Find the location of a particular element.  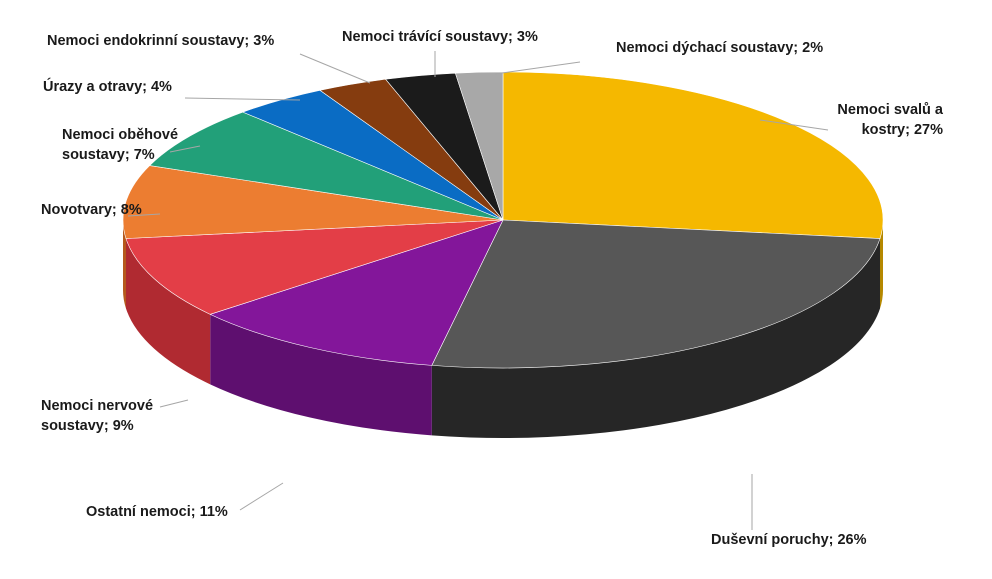

pie-slice-nemoci-svalu-a-kostry is located at coordinates (693, 155).